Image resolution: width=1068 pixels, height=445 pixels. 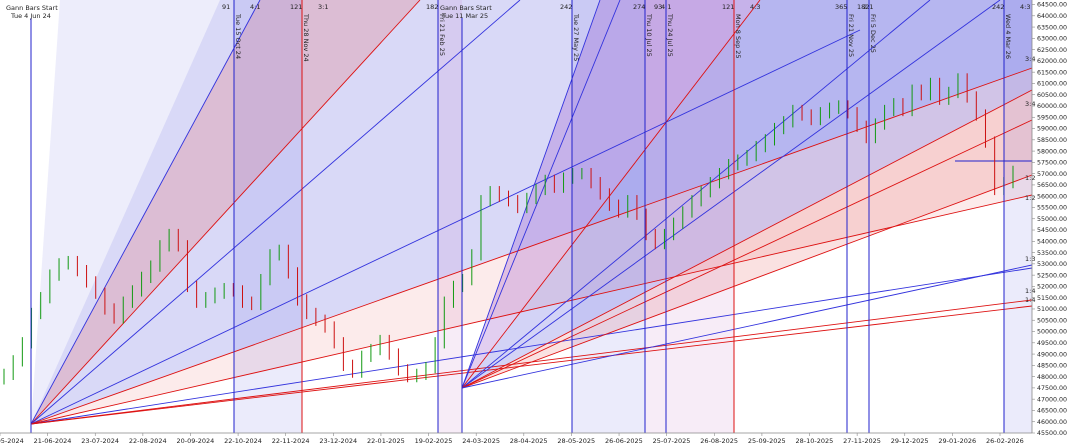 What do you see at coordinates (243, 441) in the screenshot?
I see `x-tick-label-5: 22-10-2024` at bounding box center [243, 441].